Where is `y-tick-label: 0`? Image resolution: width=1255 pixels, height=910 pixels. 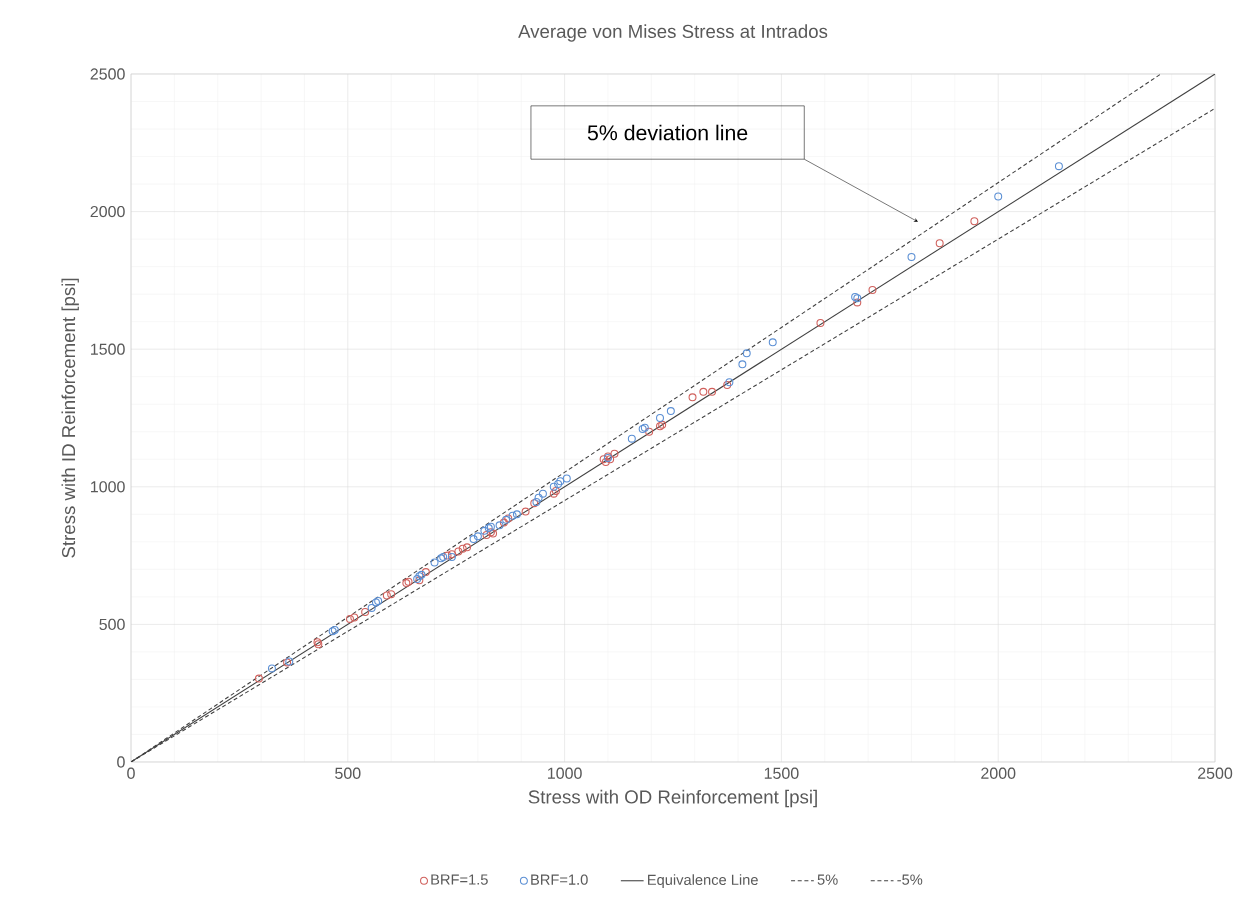 y-tick-label: 0 is located at coordinates (121, 762).